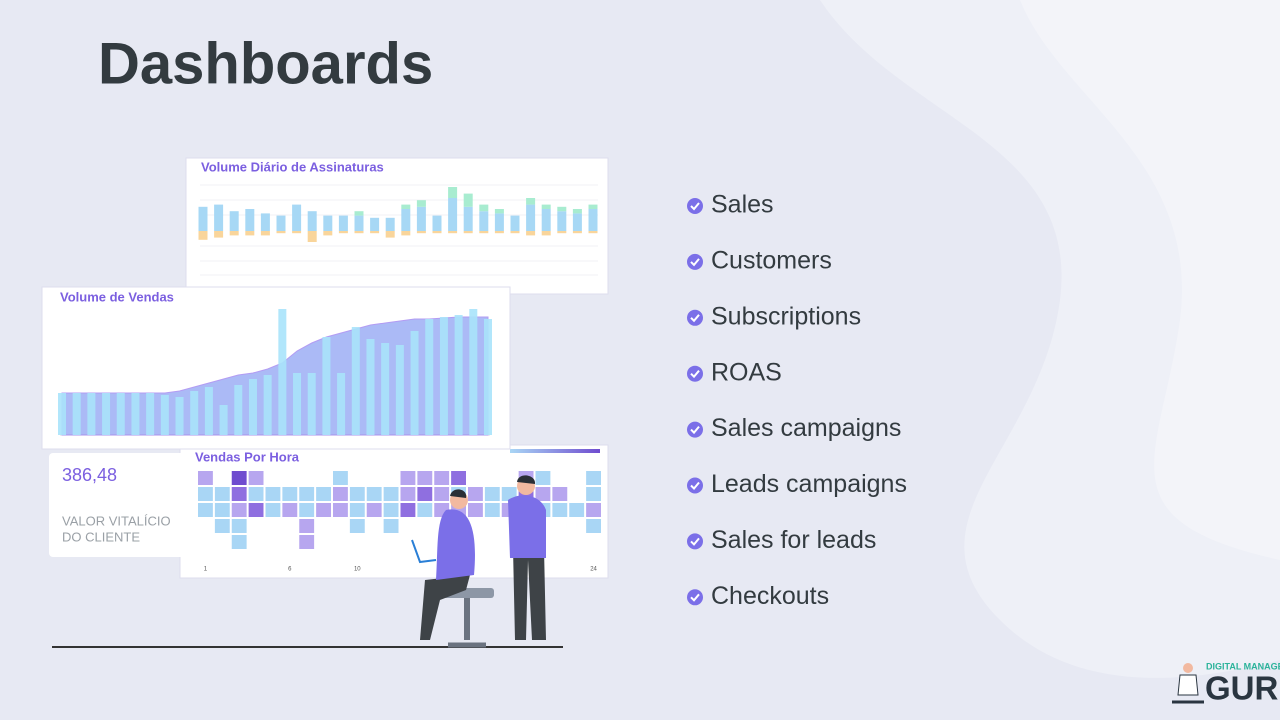 The height and width of the screenshot is (720, 1280). I want to click on chart-title: Vendas Por Hora, so click(247, 456).